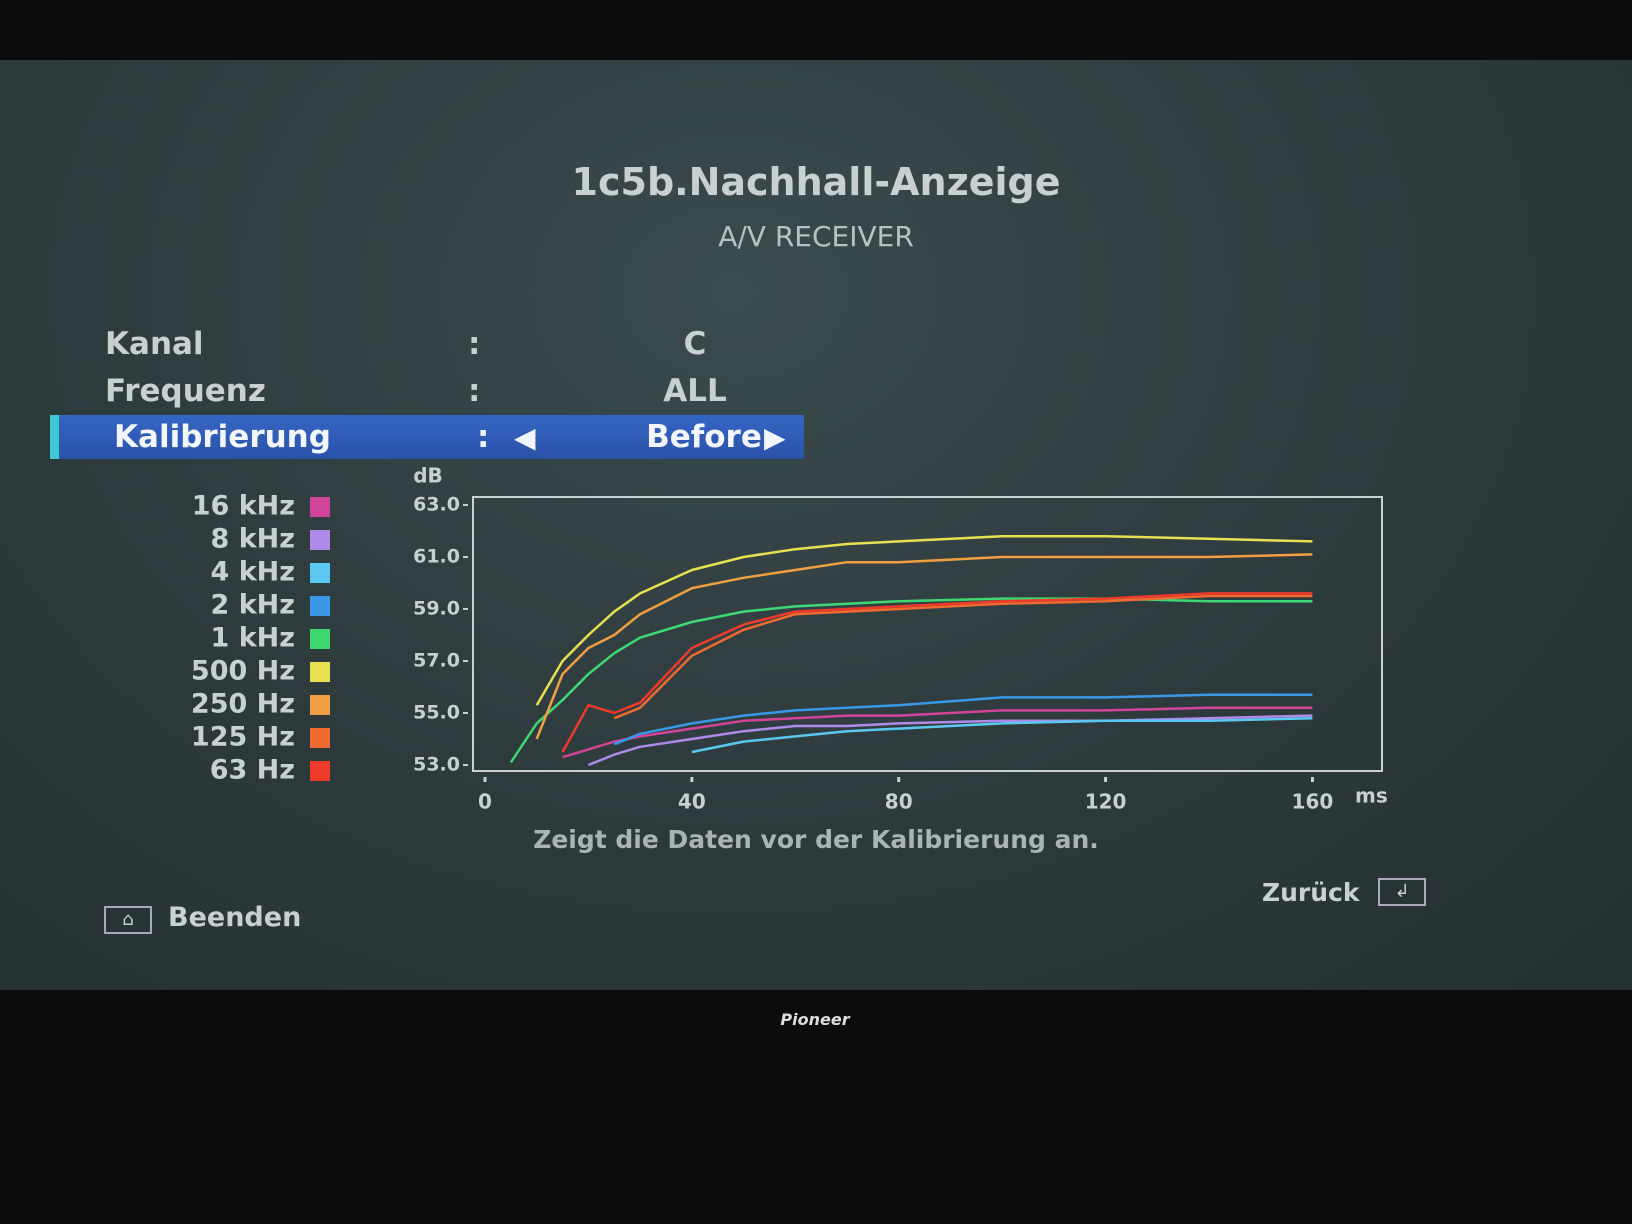  Describe the element at coordinates (816, 839) in the screenshot. I see `description: Zeigt die Daten vor der Kalibrierung an.` at that location.